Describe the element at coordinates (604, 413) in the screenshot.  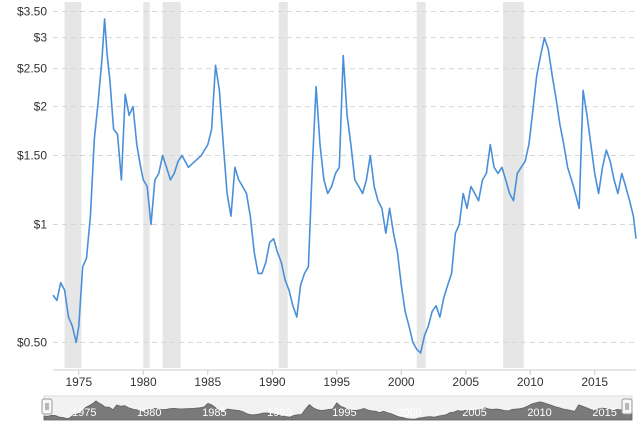
I see `navigator-tick-label: 2015` at that location.